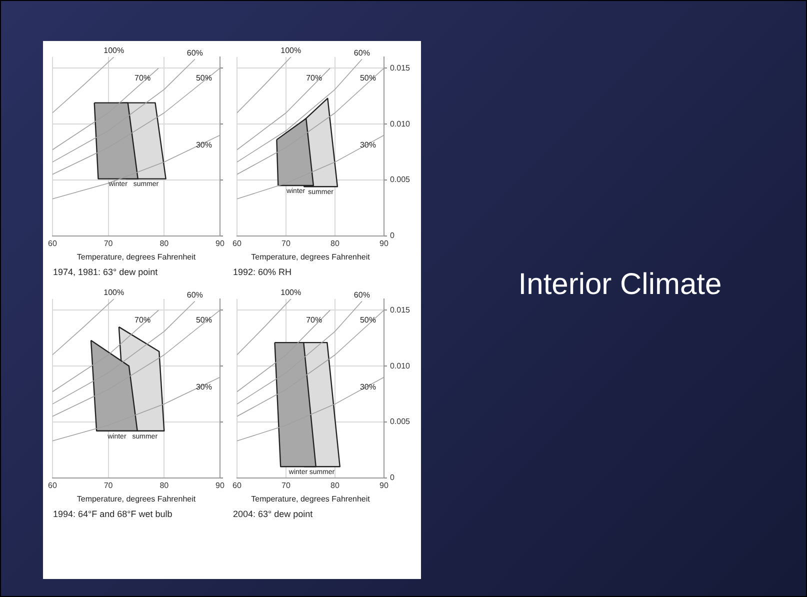 The height and width of the screenshot is (597, 807). I want to click on text: 2004: 63° dew point, so click(273, 514).